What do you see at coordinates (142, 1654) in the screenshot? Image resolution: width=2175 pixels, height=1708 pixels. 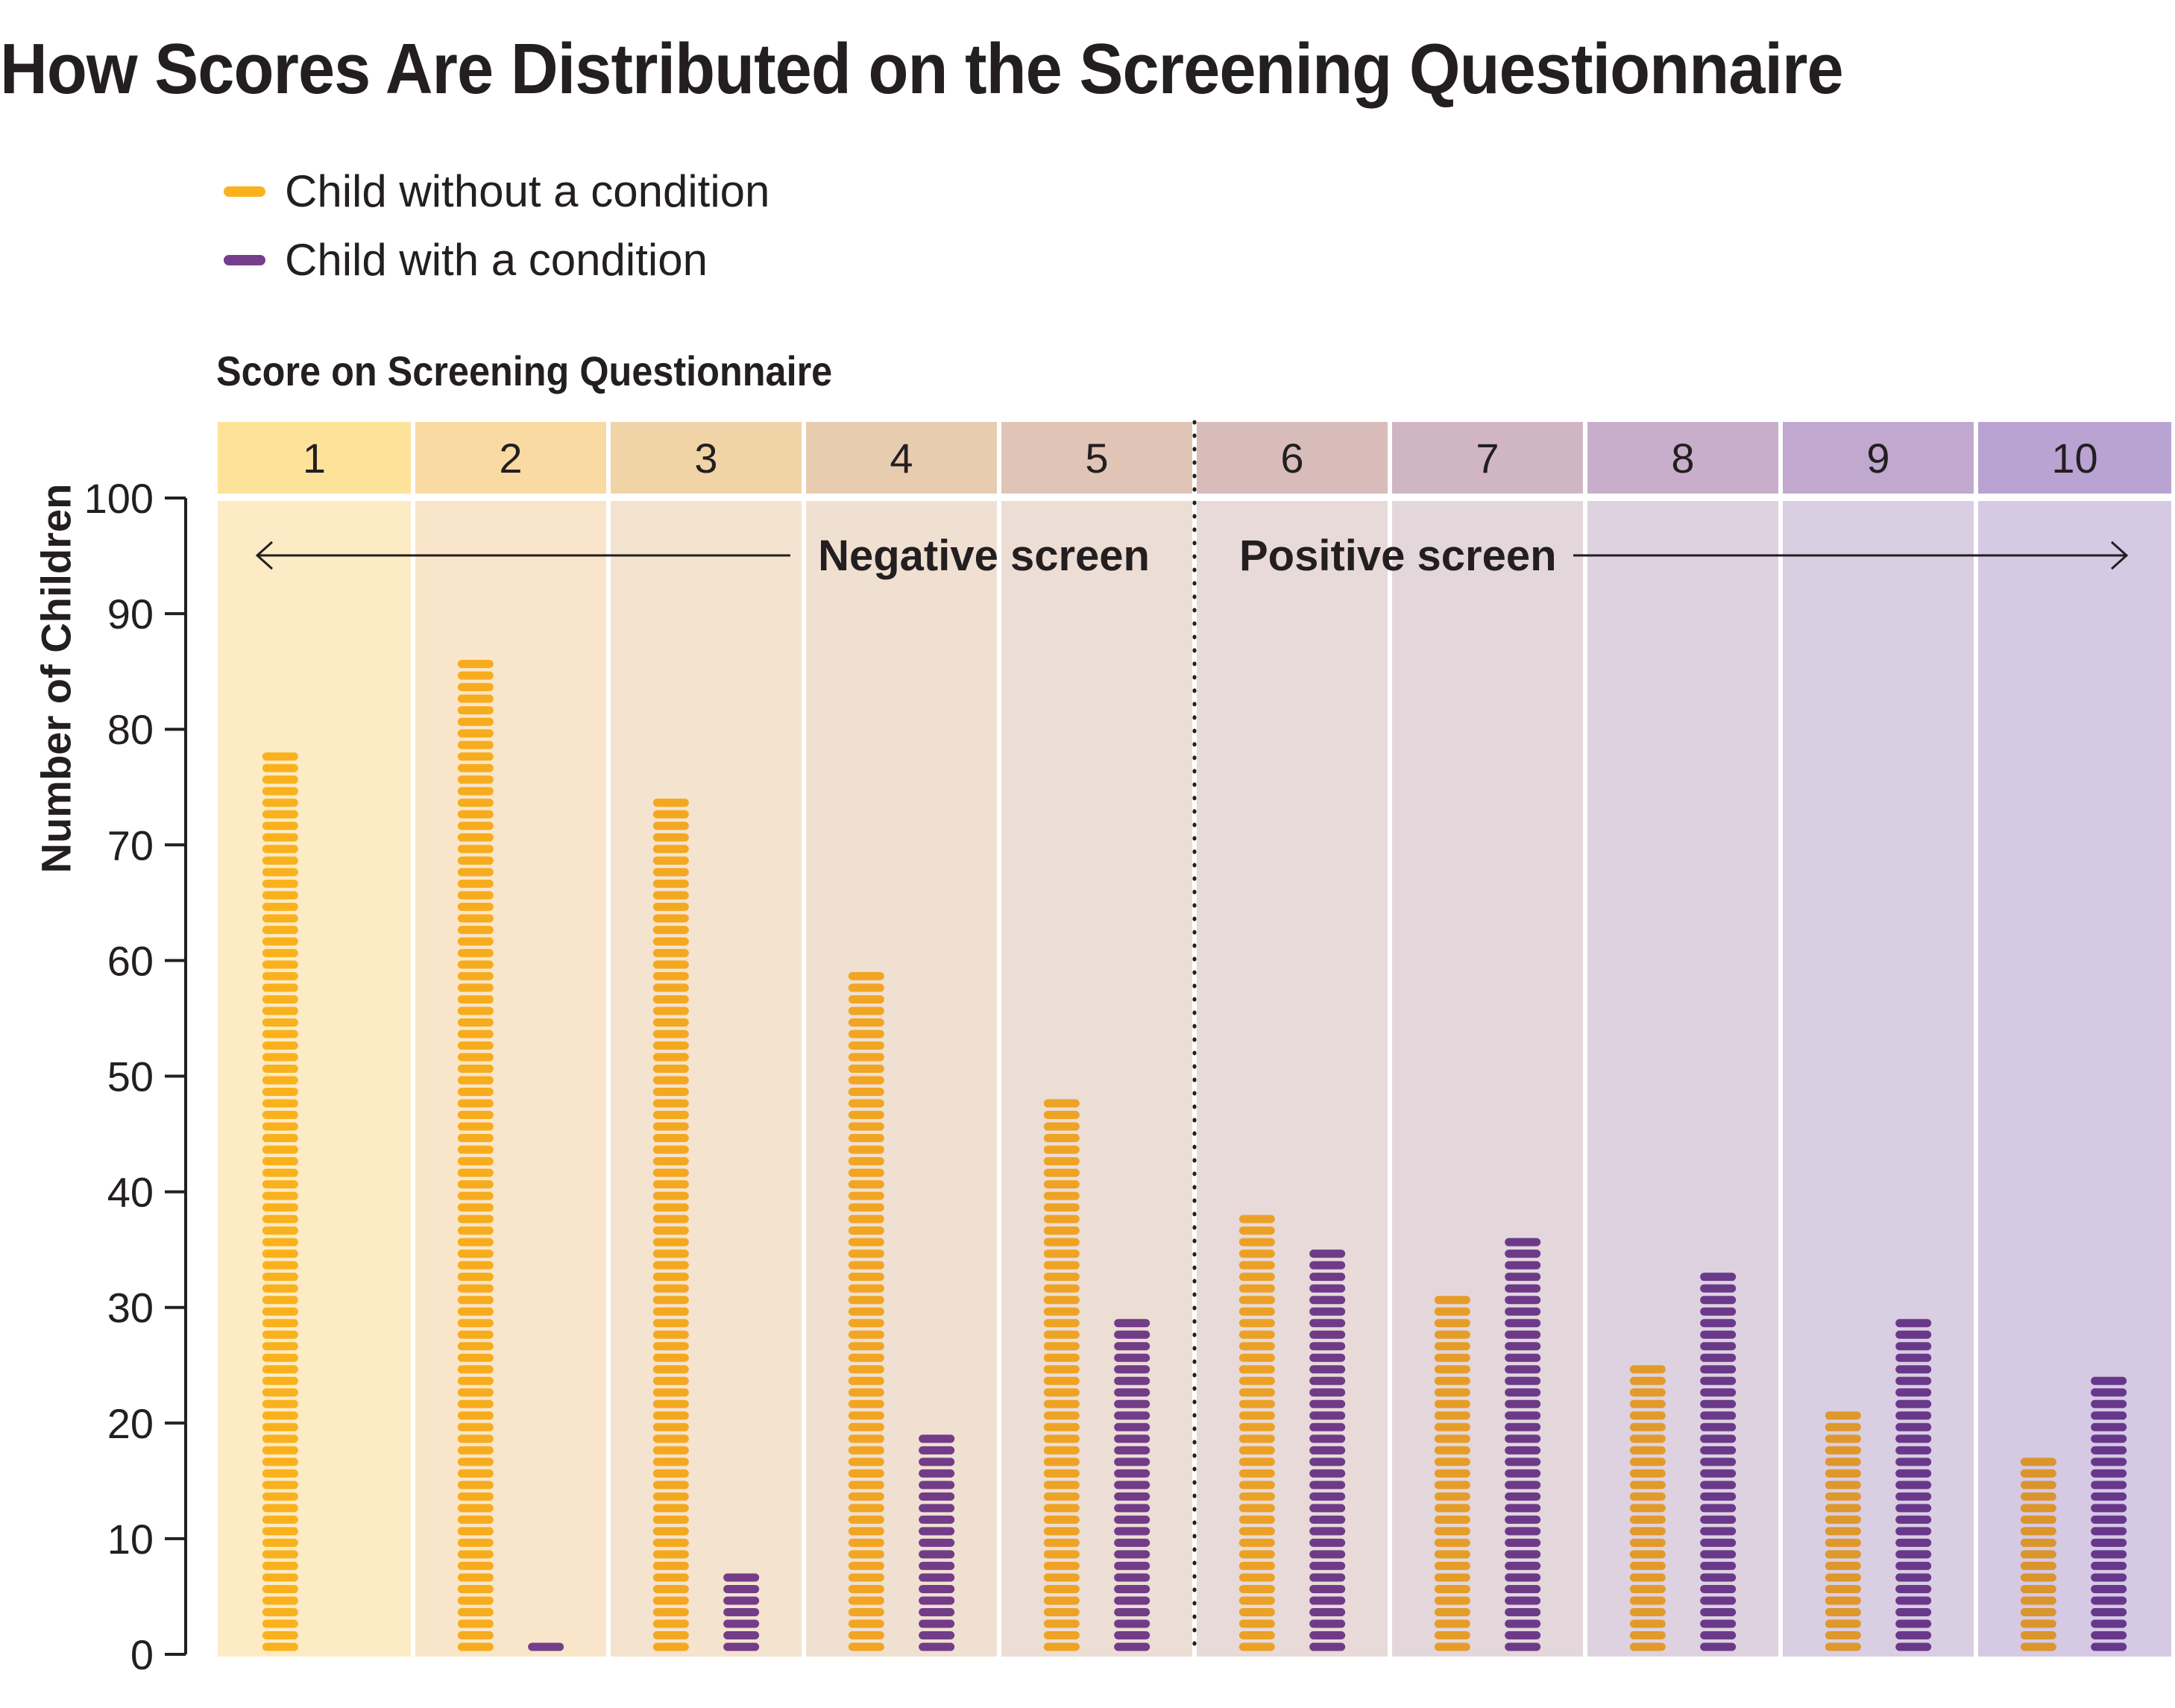 I see `y-tick-label: 0` at bounding box center [142, 1654].